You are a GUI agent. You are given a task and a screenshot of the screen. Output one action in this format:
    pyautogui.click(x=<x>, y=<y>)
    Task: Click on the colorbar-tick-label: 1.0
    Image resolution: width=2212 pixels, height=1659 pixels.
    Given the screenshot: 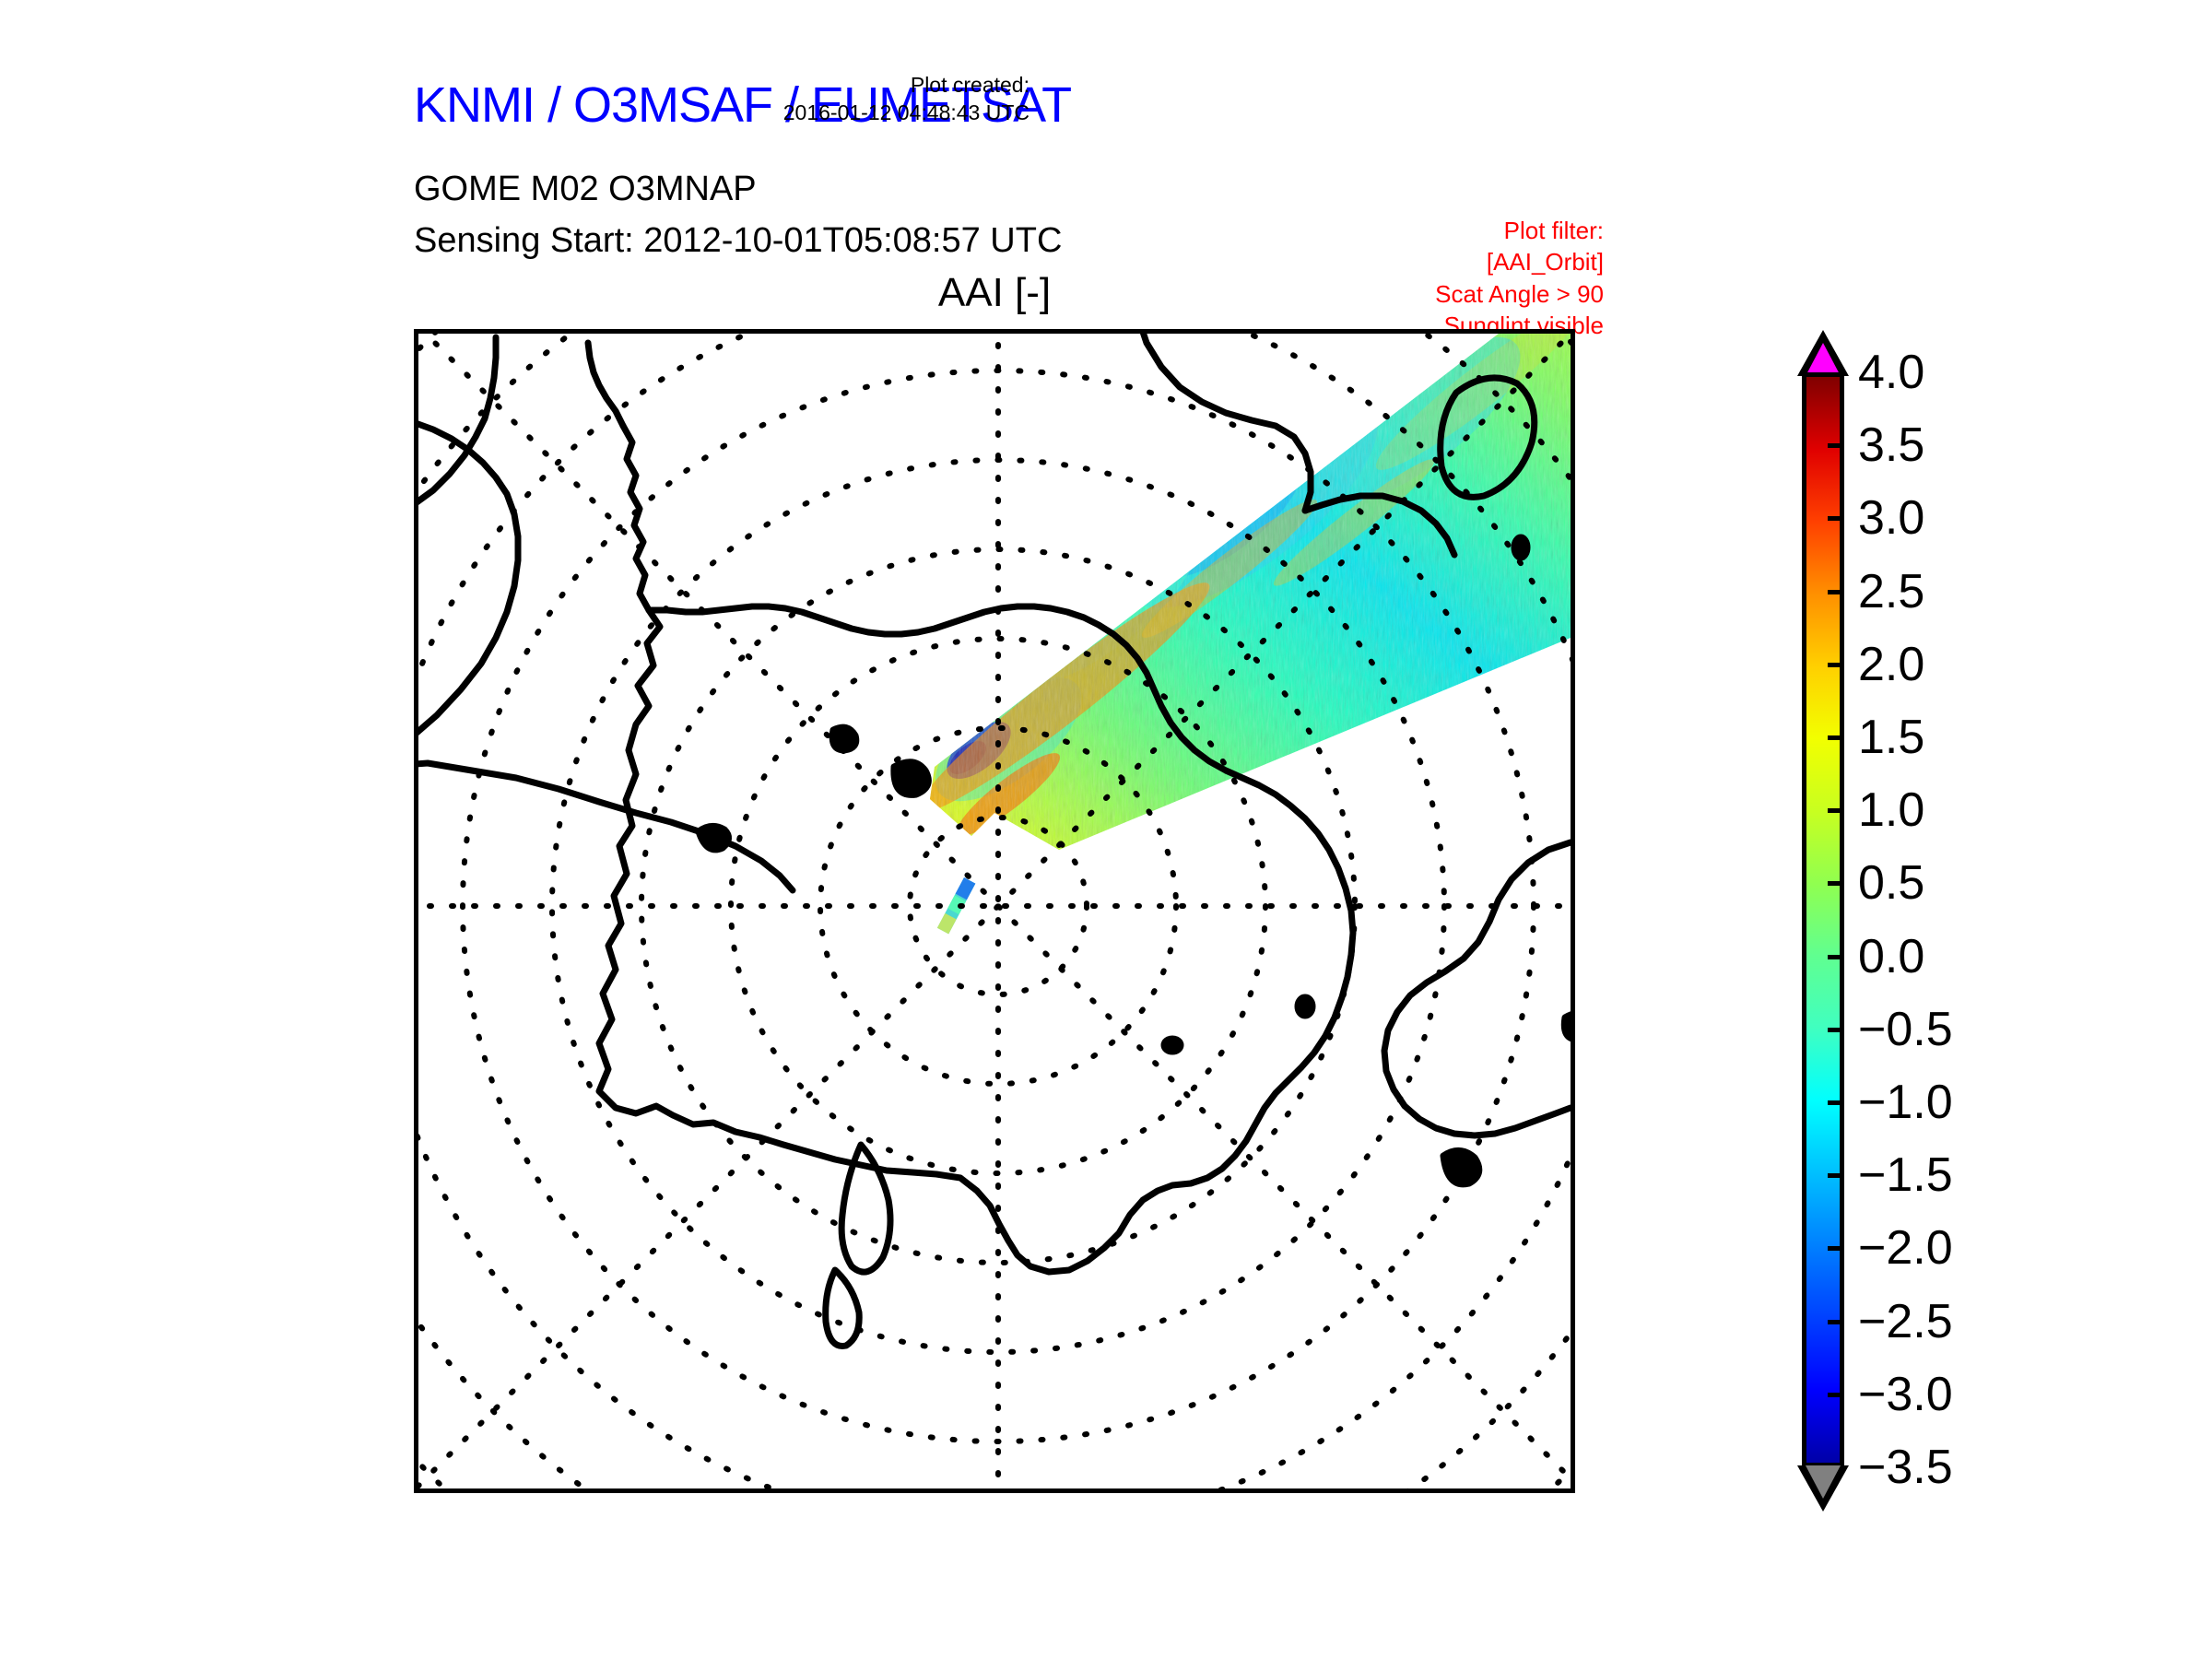 What is the action you would take?
    pyautogui.click(x=1891, y=810)
    